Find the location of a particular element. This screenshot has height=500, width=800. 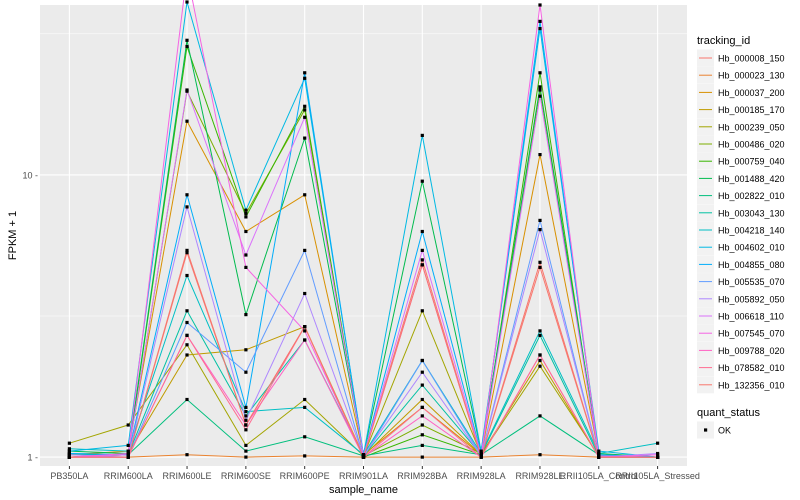

legend-label: Hb_007545_070 is located at coordinates (751, 334).